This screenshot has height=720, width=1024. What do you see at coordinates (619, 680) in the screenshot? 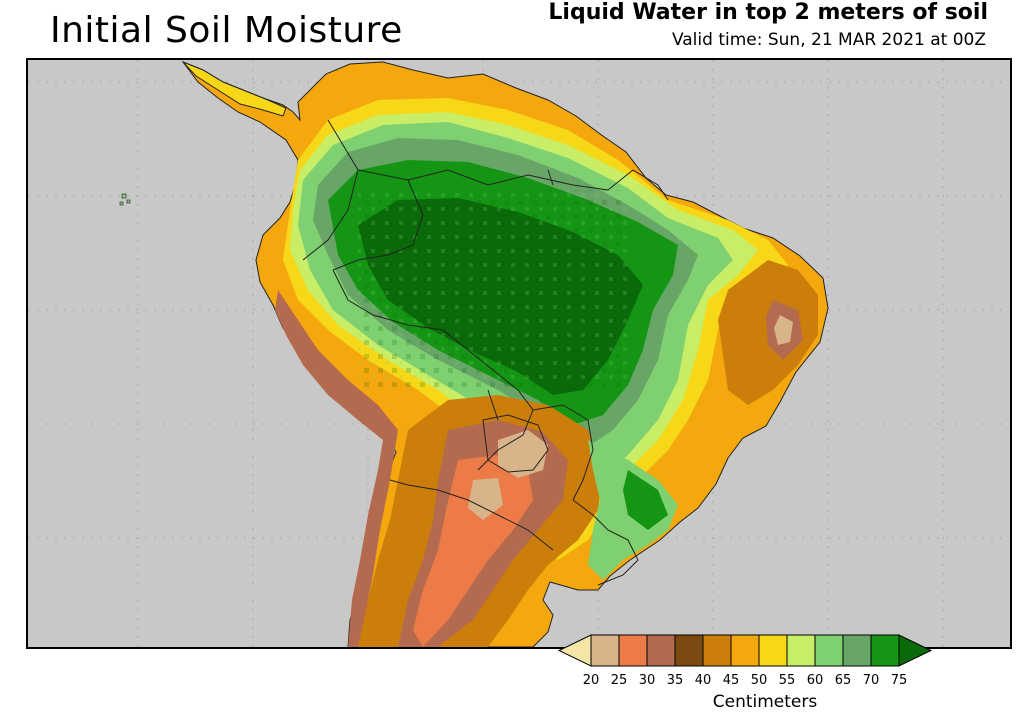
I see `colorbar-tick-label: 25` at bounding box center [619, 680].